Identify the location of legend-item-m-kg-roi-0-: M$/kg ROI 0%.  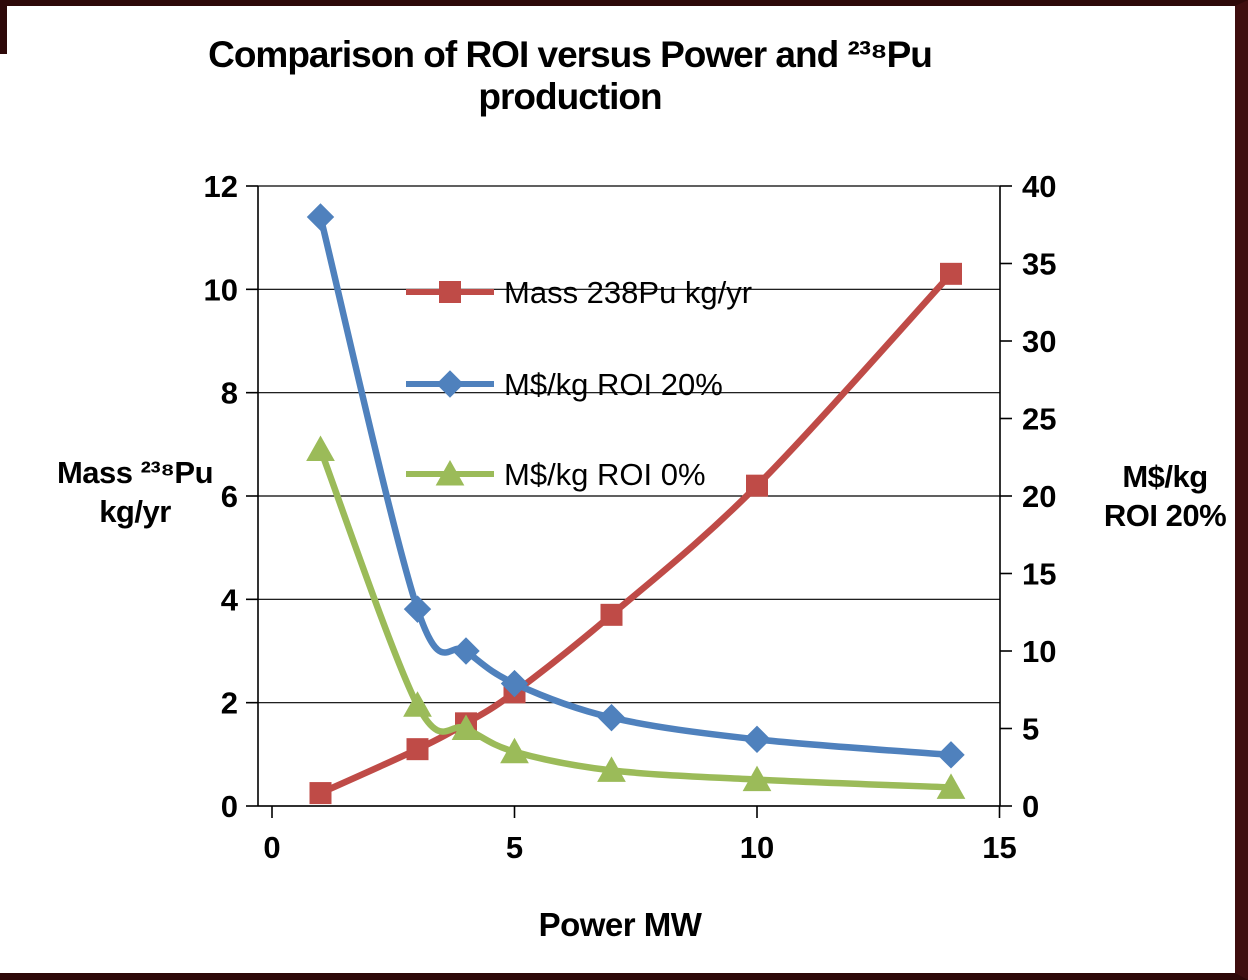
(556, 474).